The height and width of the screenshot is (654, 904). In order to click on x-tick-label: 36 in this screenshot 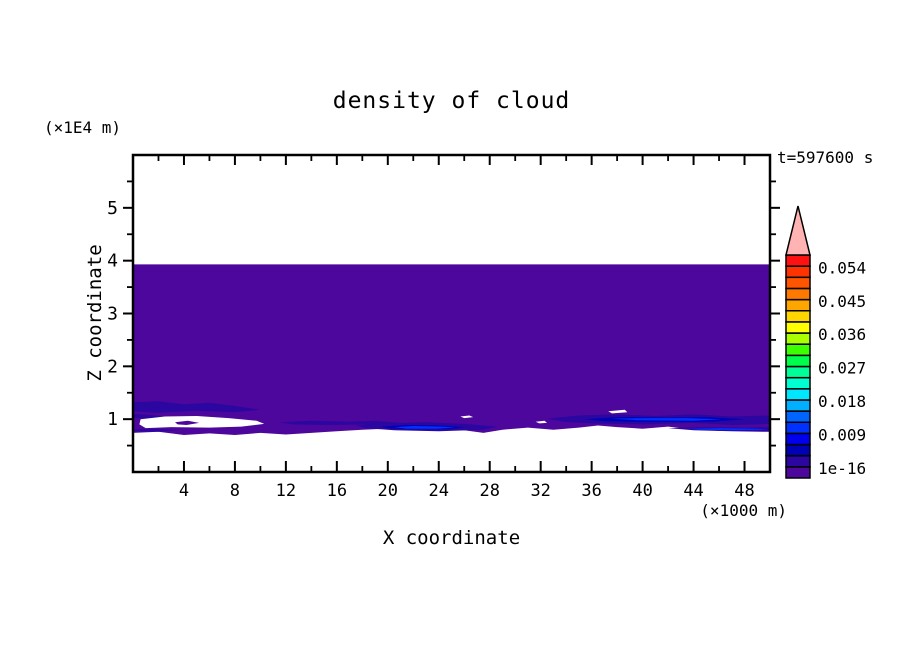, I will do `click(591, 491)`.